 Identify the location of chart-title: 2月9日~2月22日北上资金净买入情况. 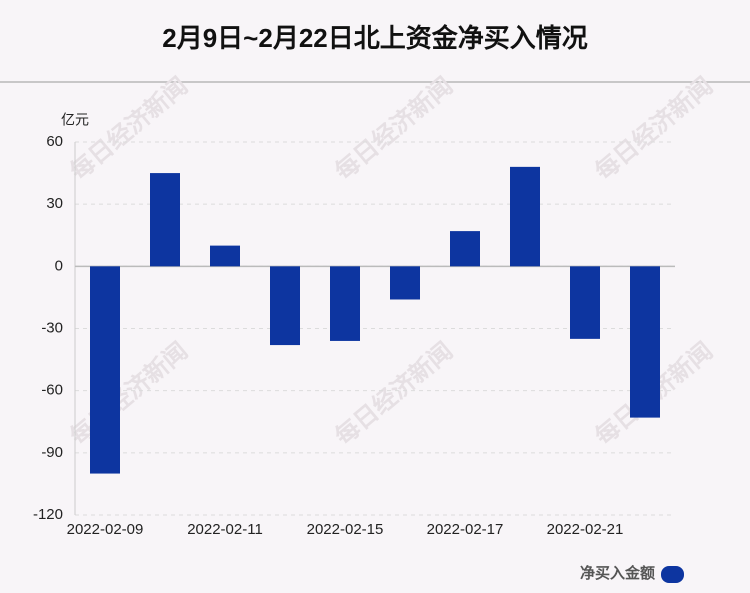
(374, 38).